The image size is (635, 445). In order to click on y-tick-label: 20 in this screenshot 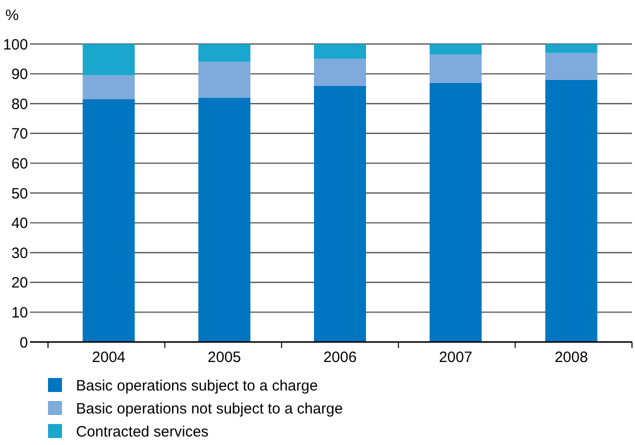, I will do `click(19, 283)`.